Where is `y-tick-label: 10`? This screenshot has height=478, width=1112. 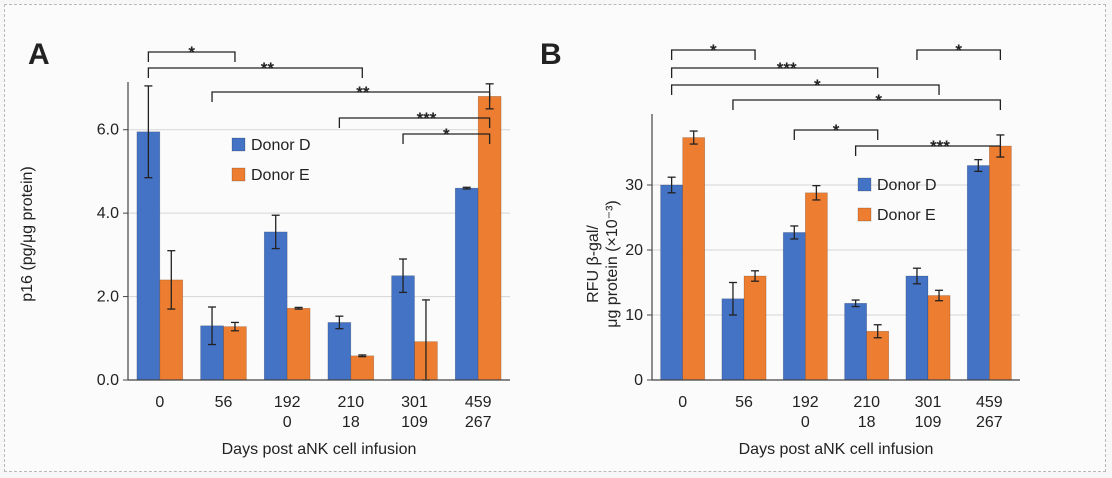 y-tick-label: 10 is located at coordinates (634, 315).